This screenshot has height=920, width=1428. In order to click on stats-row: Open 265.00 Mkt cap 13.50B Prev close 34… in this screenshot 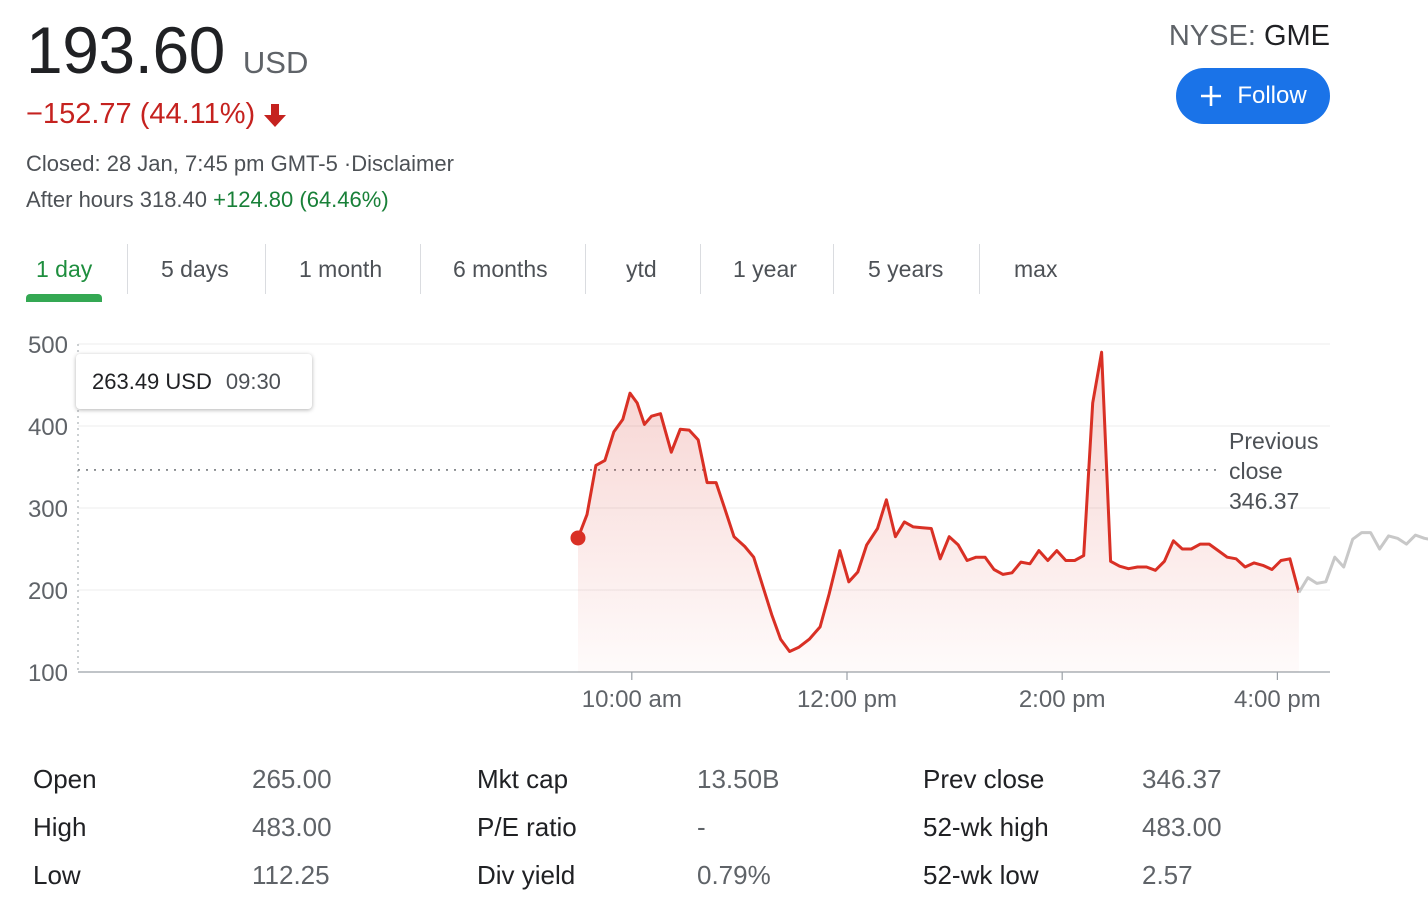, I will do `click(683, 788)`.